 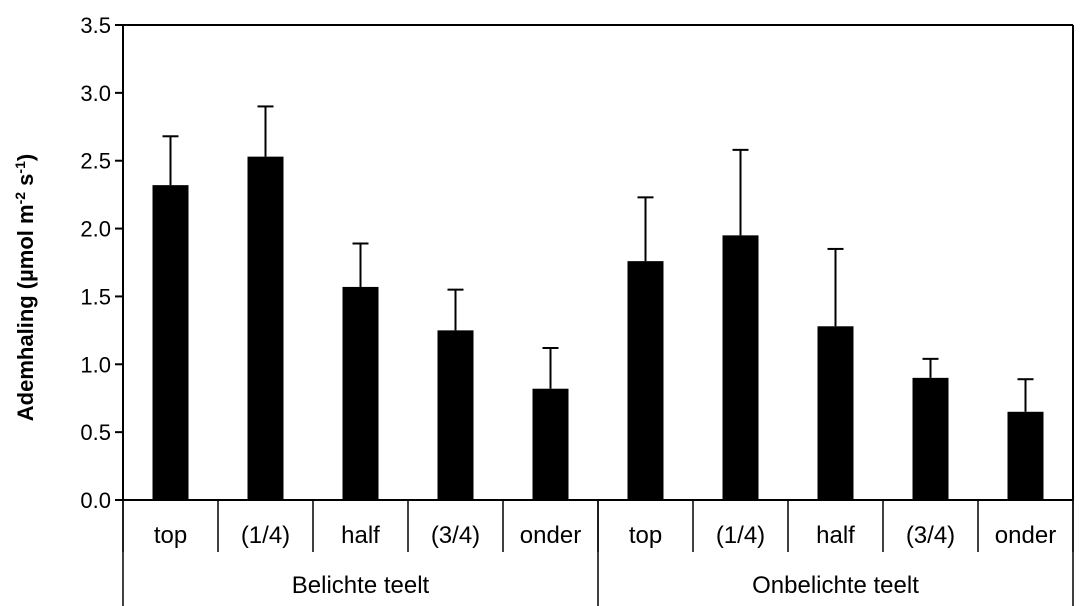 What do you see at coordinates (361, 585) in the screenshot?
I see `x-group-label: Belichte teelt` at bounding box center [361, 585].